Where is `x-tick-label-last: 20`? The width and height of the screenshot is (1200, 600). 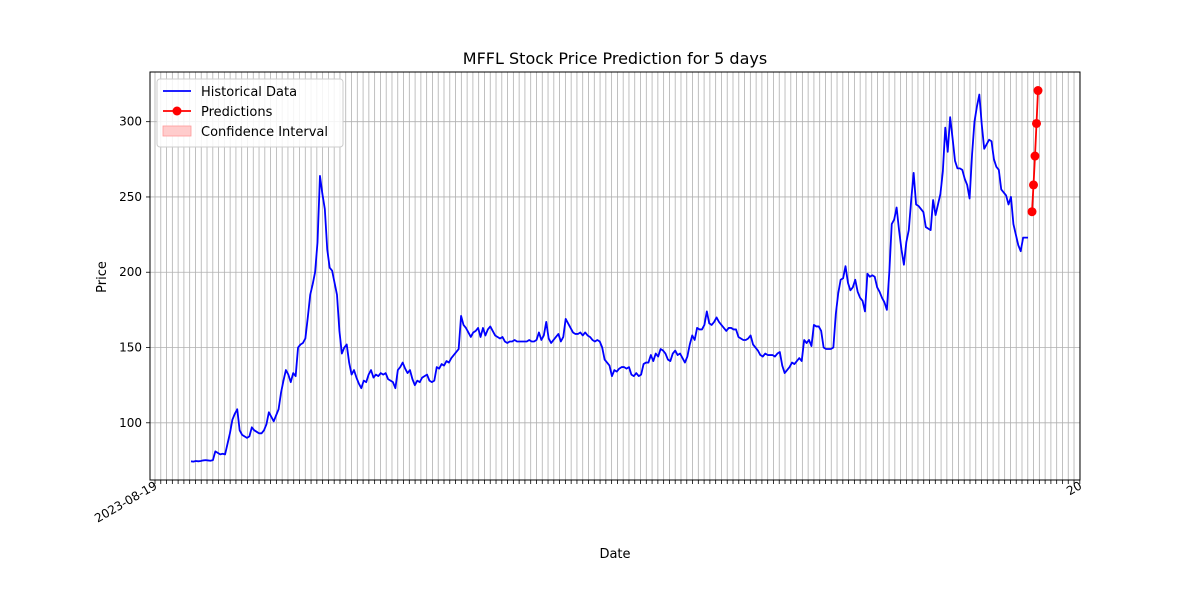 x-tick-label-last: 20 is located at coordinates (1074, 488).